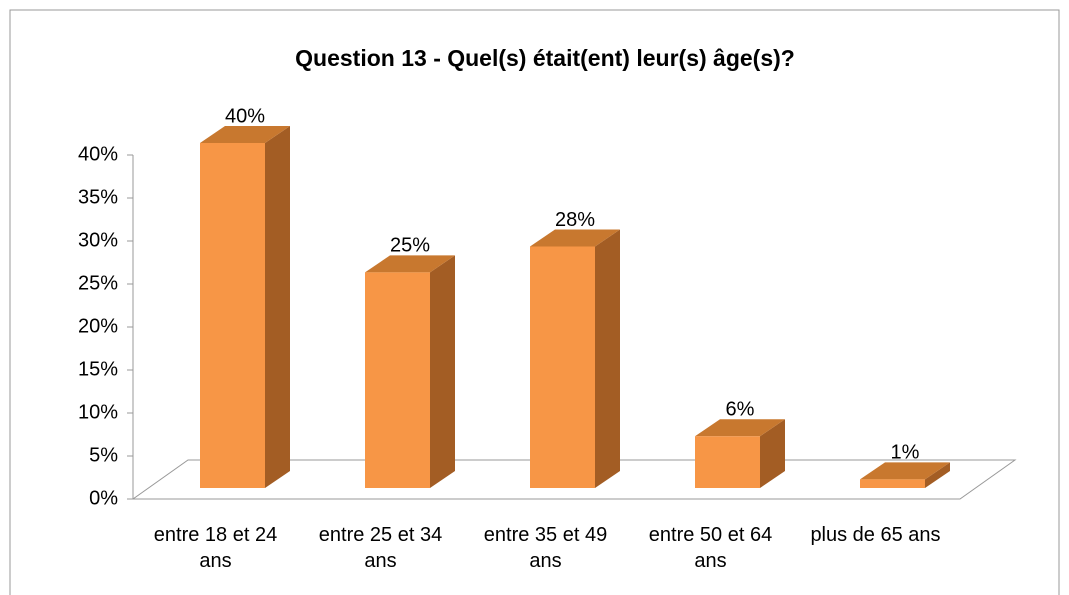  I want to click on y-tick-label: 20%, so click(98, 326).